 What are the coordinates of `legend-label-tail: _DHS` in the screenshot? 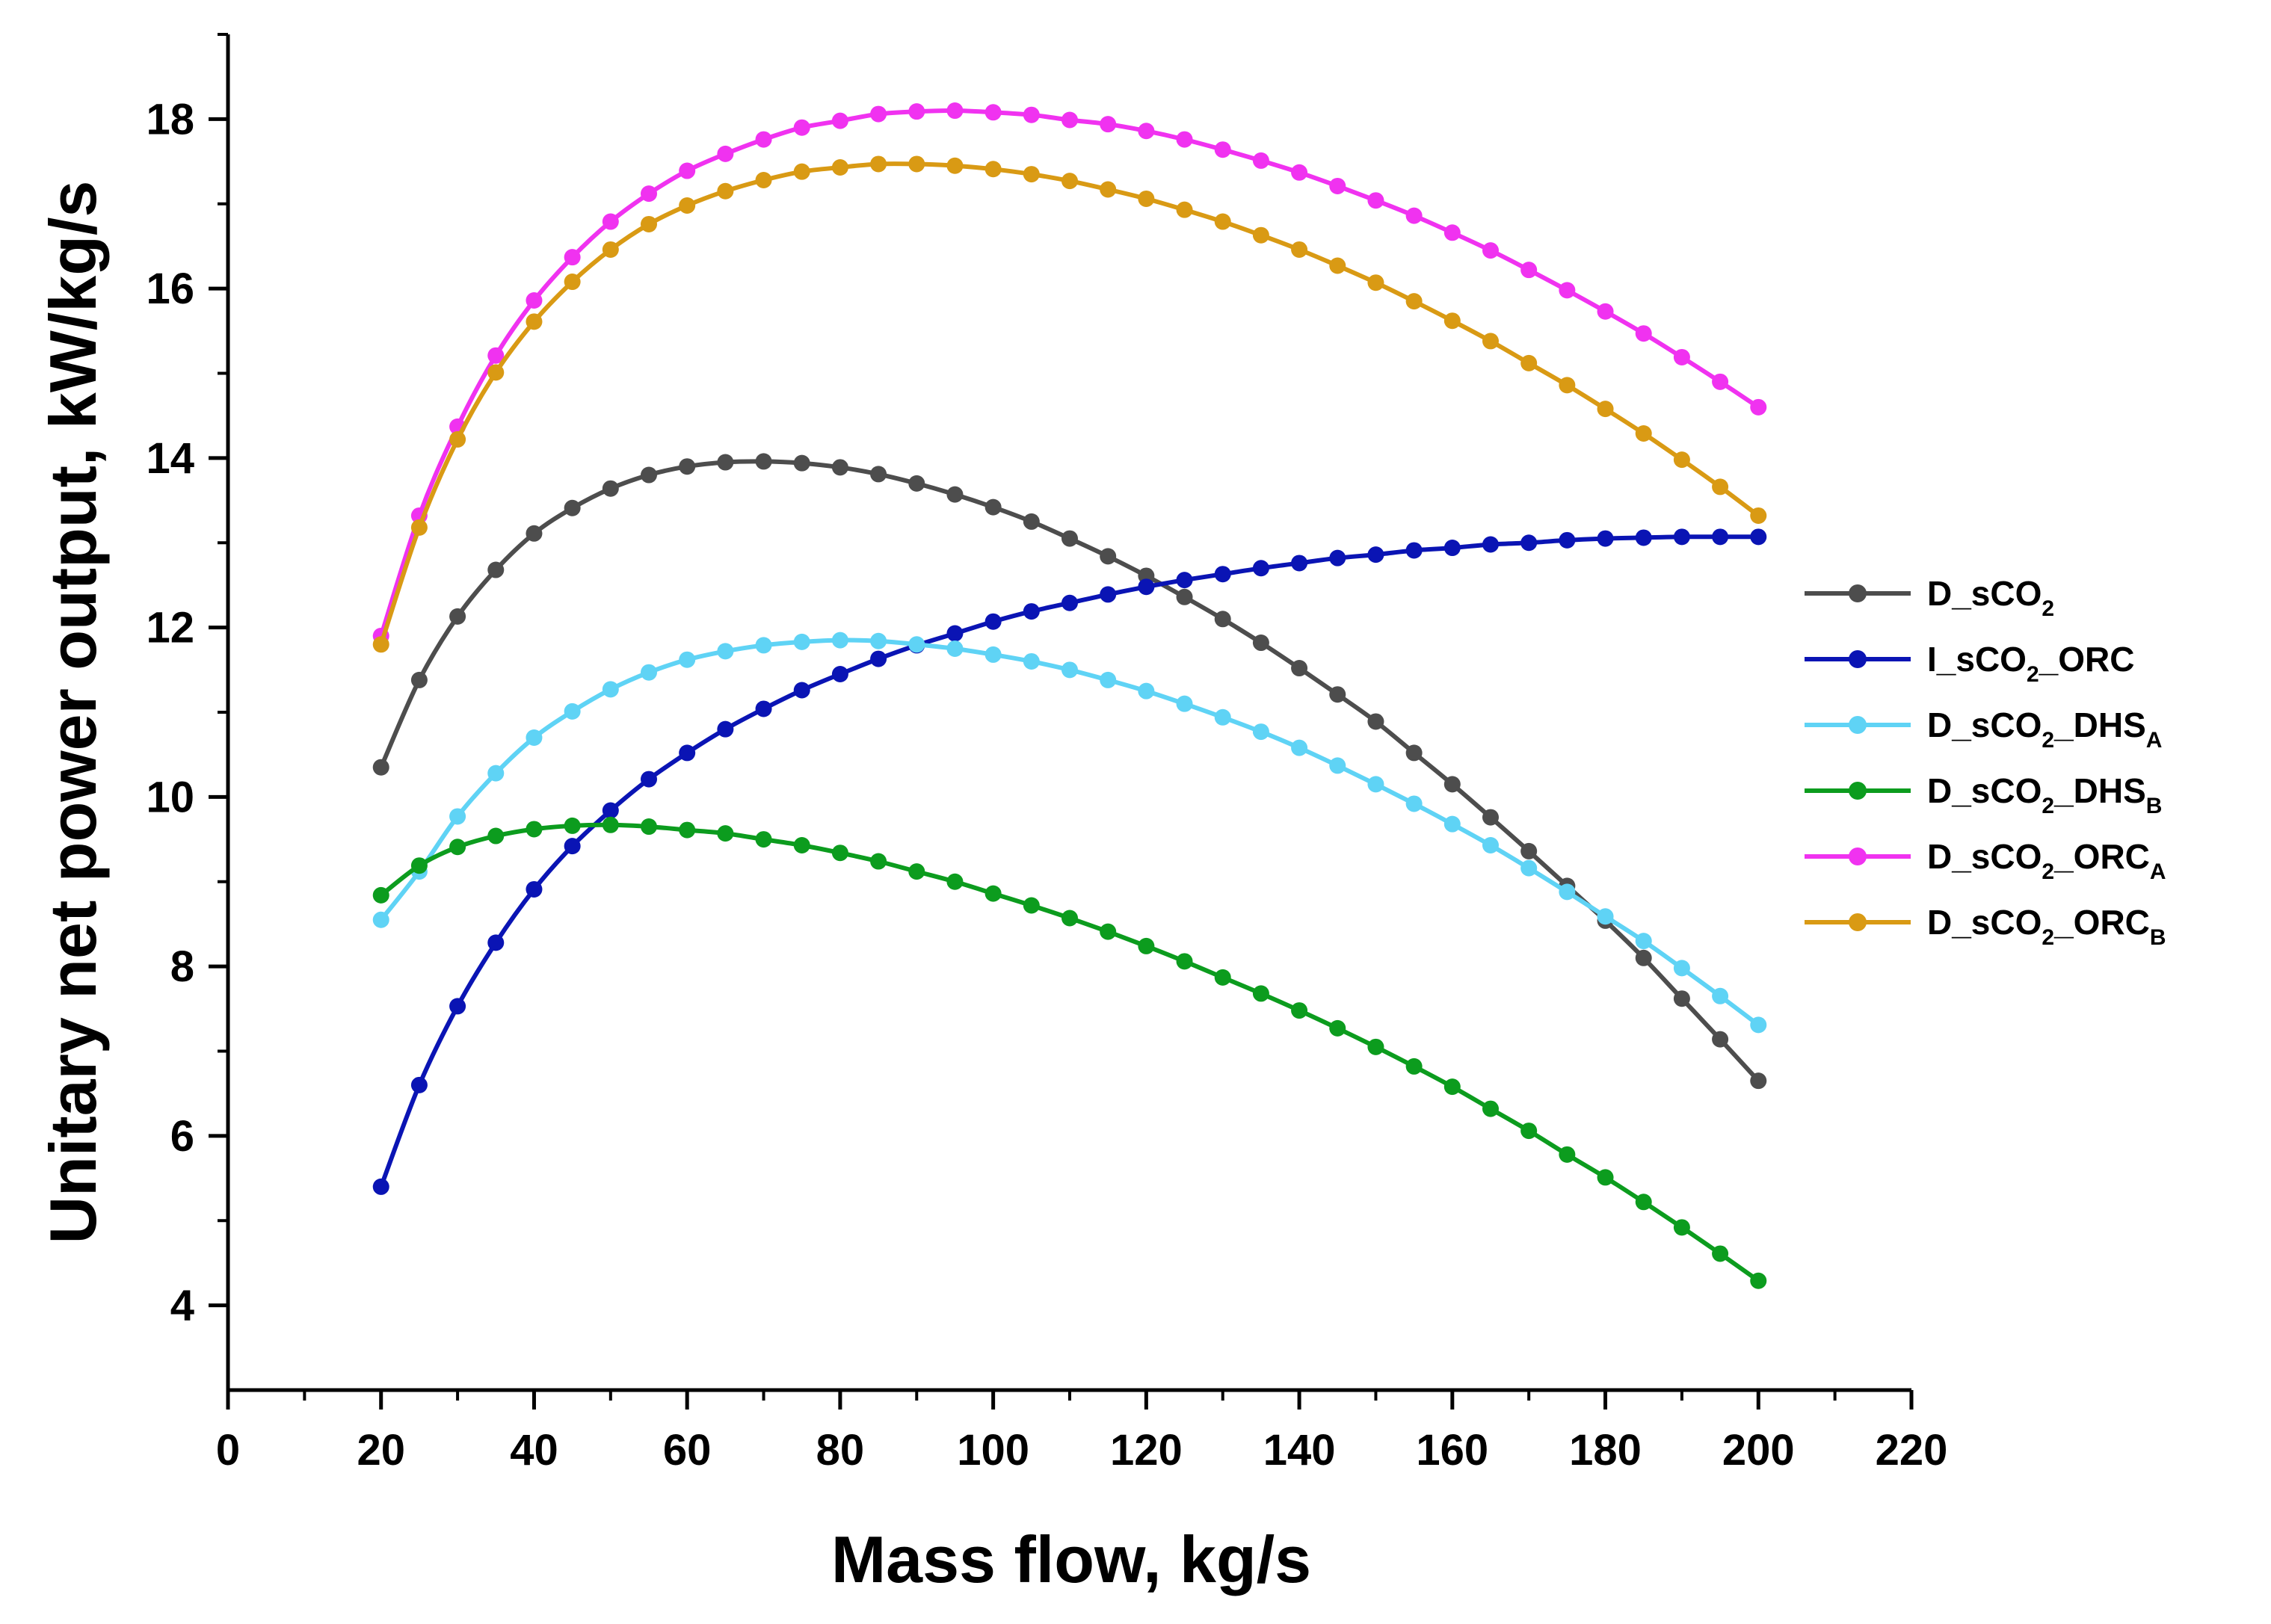 It's located at (2100, 791).